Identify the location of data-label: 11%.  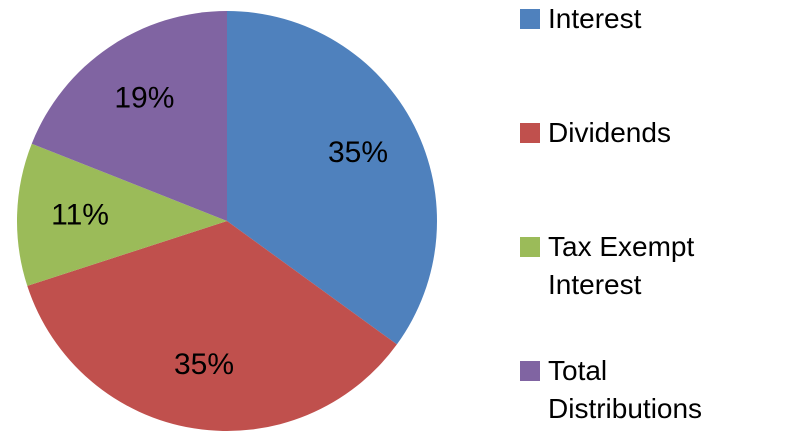
(80, 214).